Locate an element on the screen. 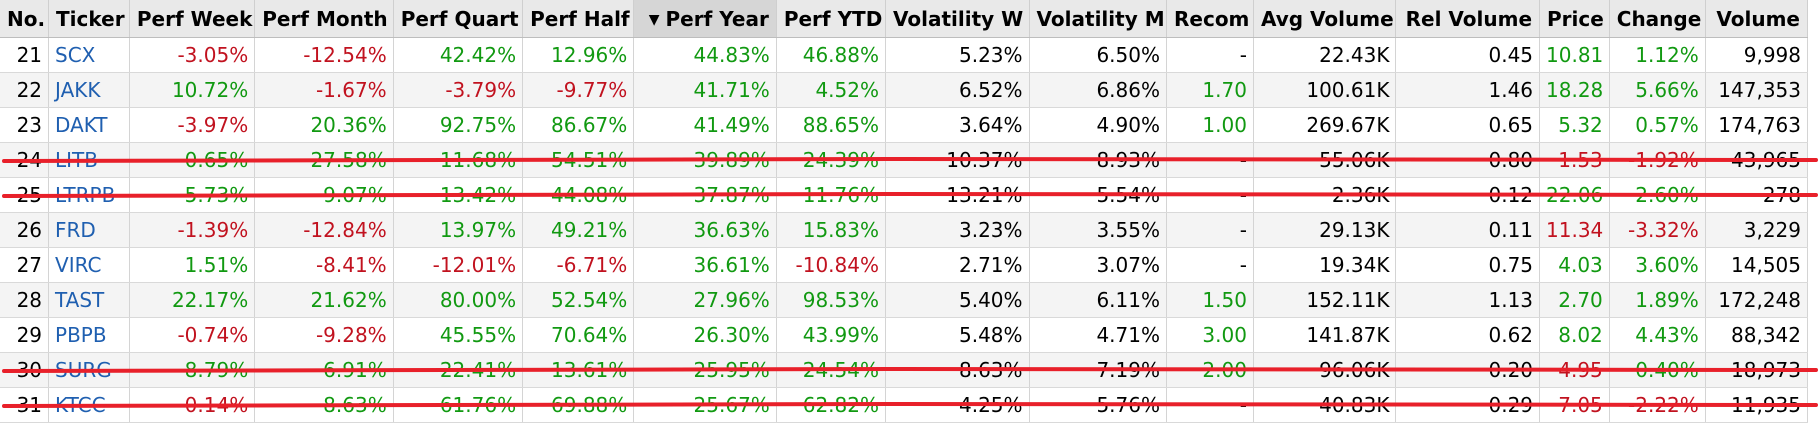  cell-perf-half: 12.96% is located at coordinates (578, 55).